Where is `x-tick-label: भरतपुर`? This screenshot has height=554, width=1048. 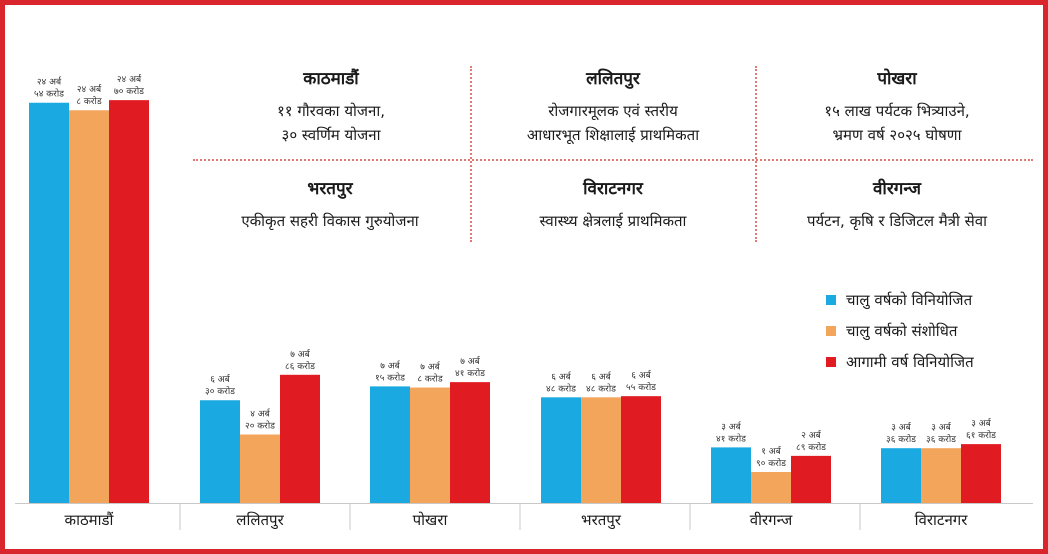
x-tick-label: भरतपुर is located at coordinates (601, 520).